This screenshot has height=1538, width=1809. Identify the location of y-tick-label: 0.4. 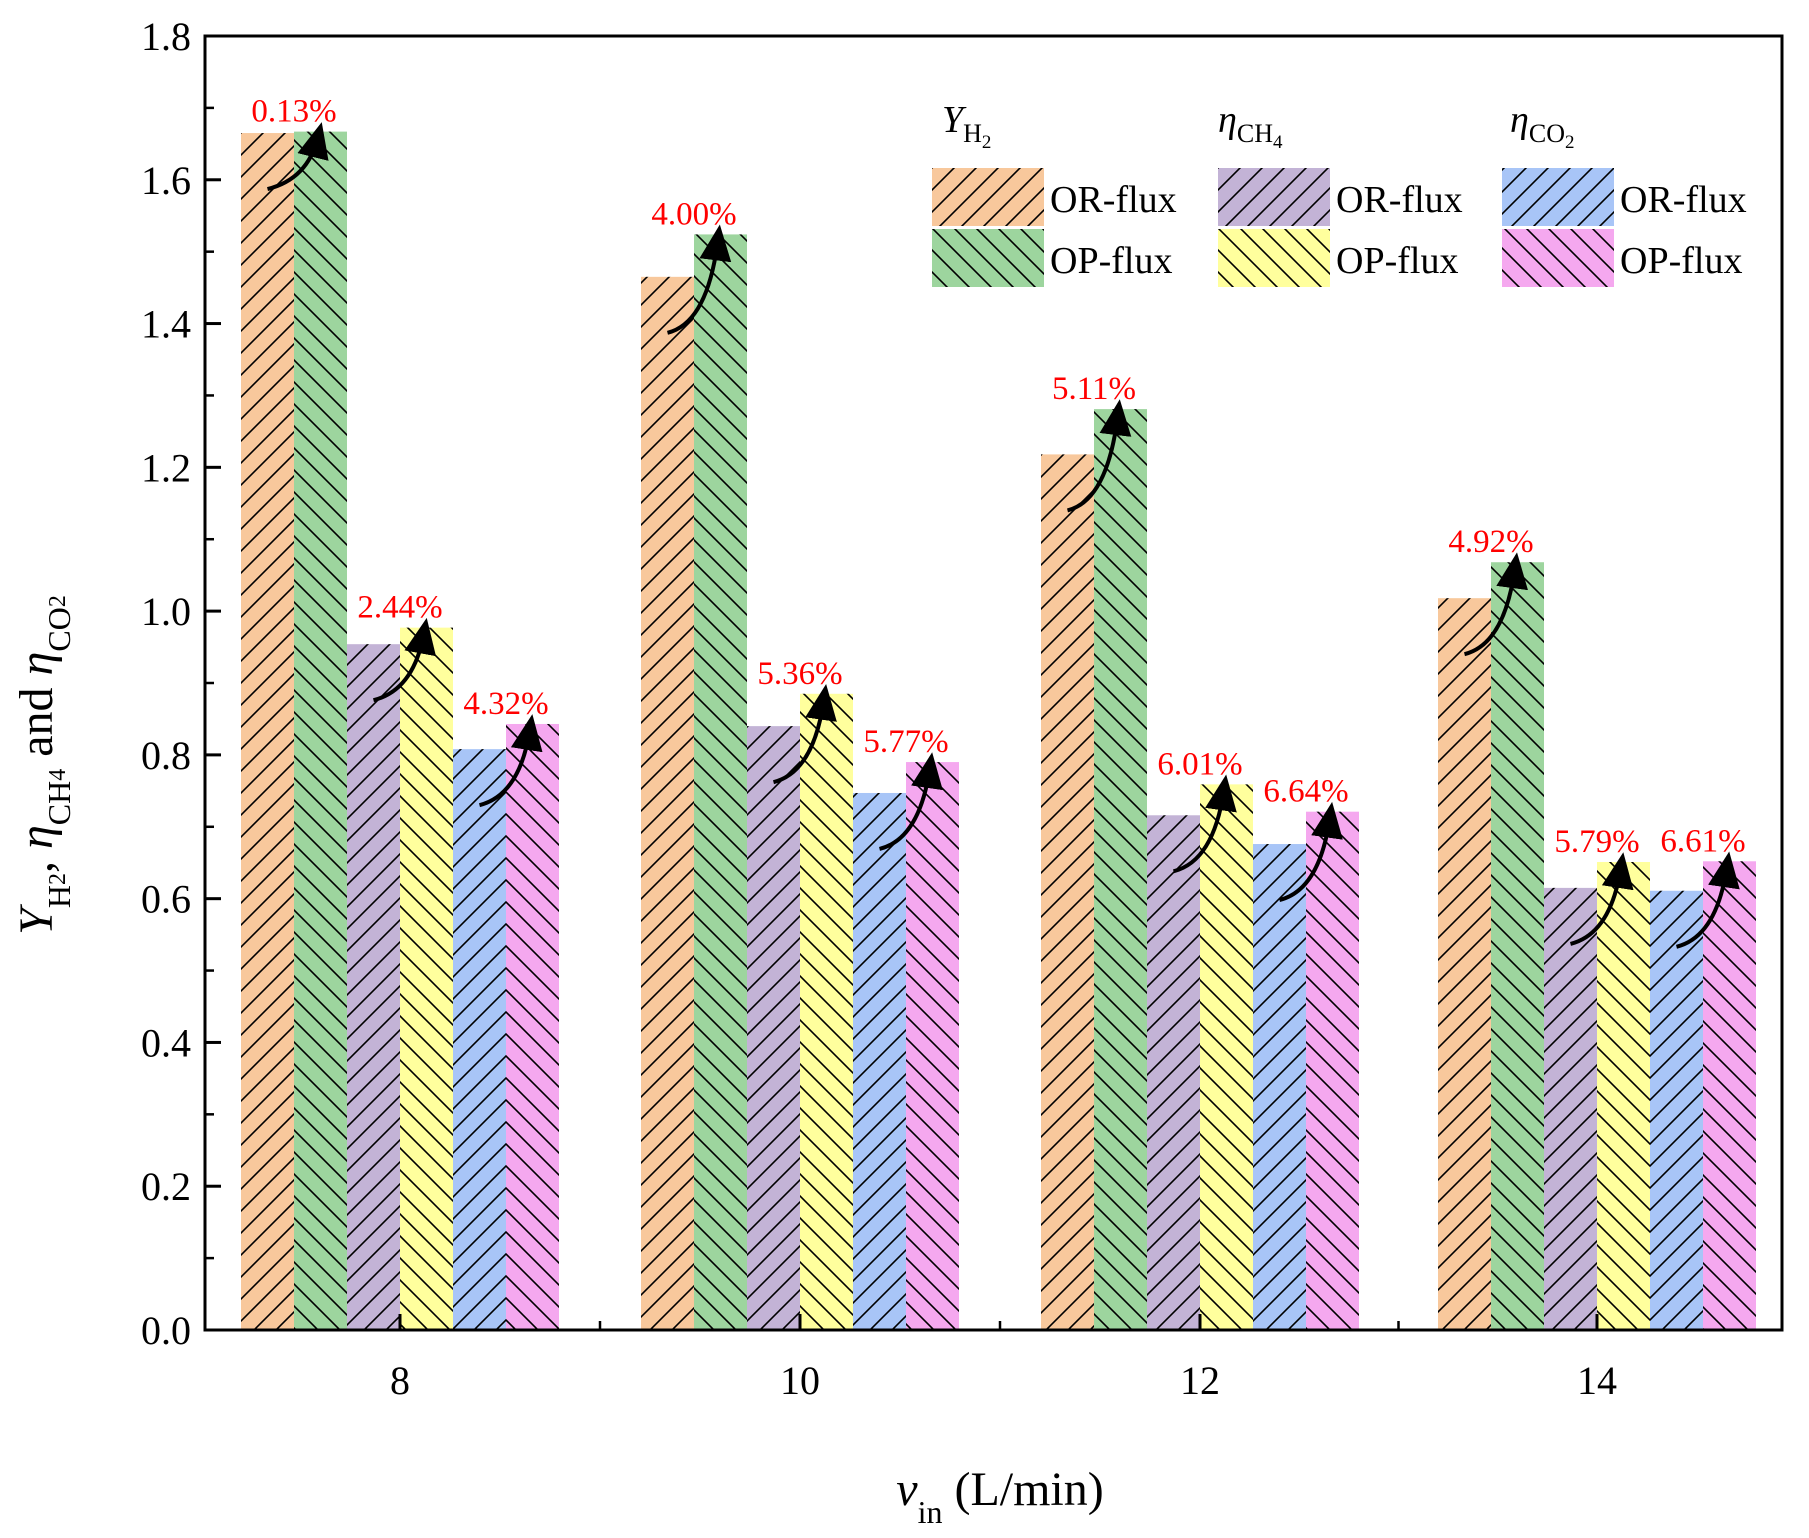
(166, 1042).